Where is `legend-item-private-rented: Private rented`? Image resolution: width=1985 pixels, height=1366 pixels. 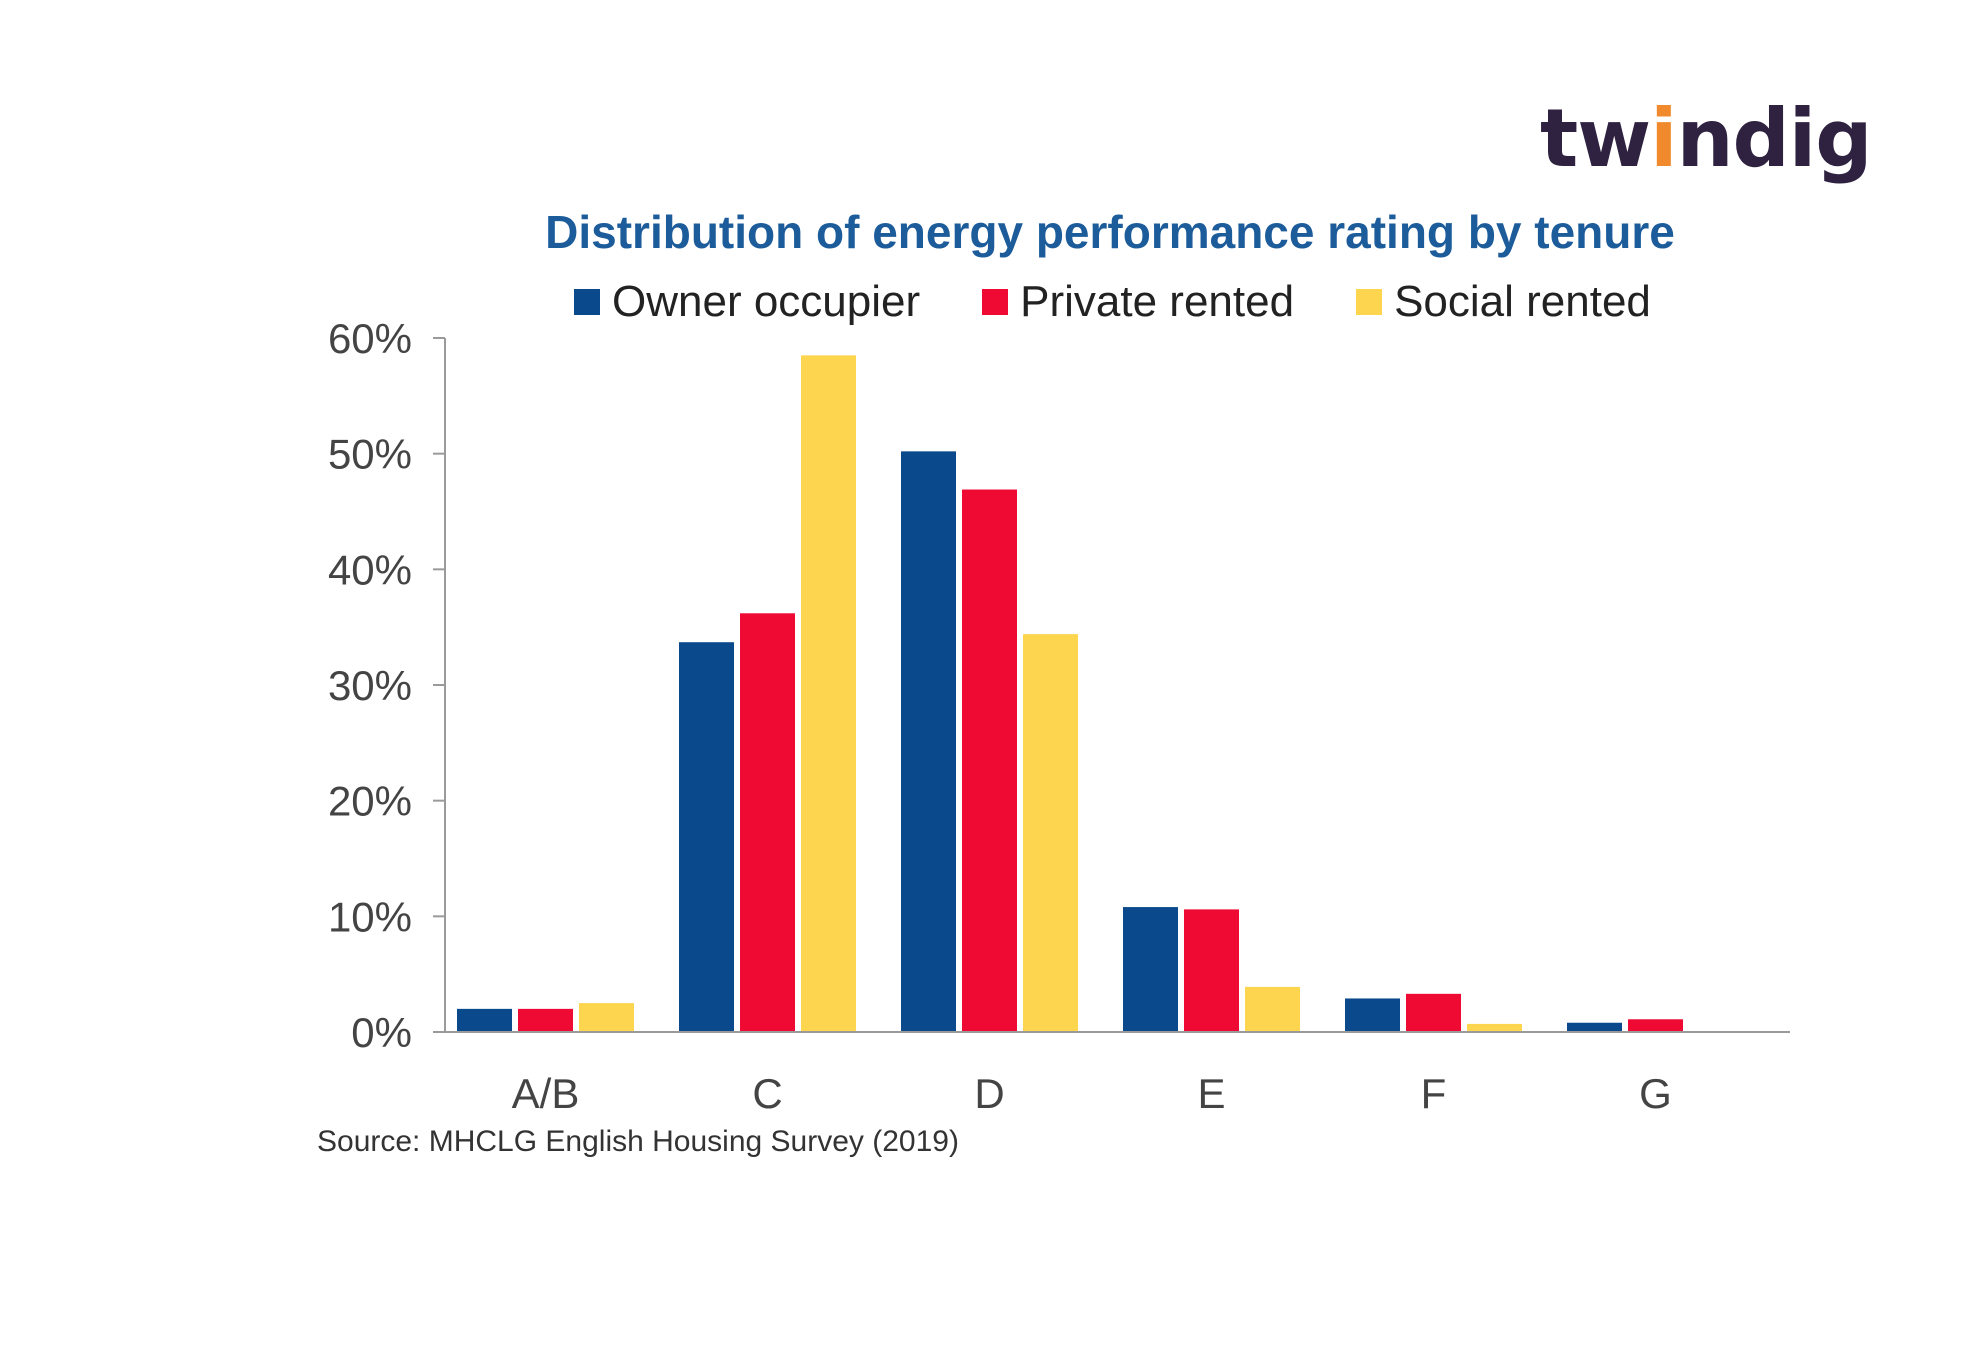
legend-item-private-rented: Private rented is located at coordinates (1138, 302).